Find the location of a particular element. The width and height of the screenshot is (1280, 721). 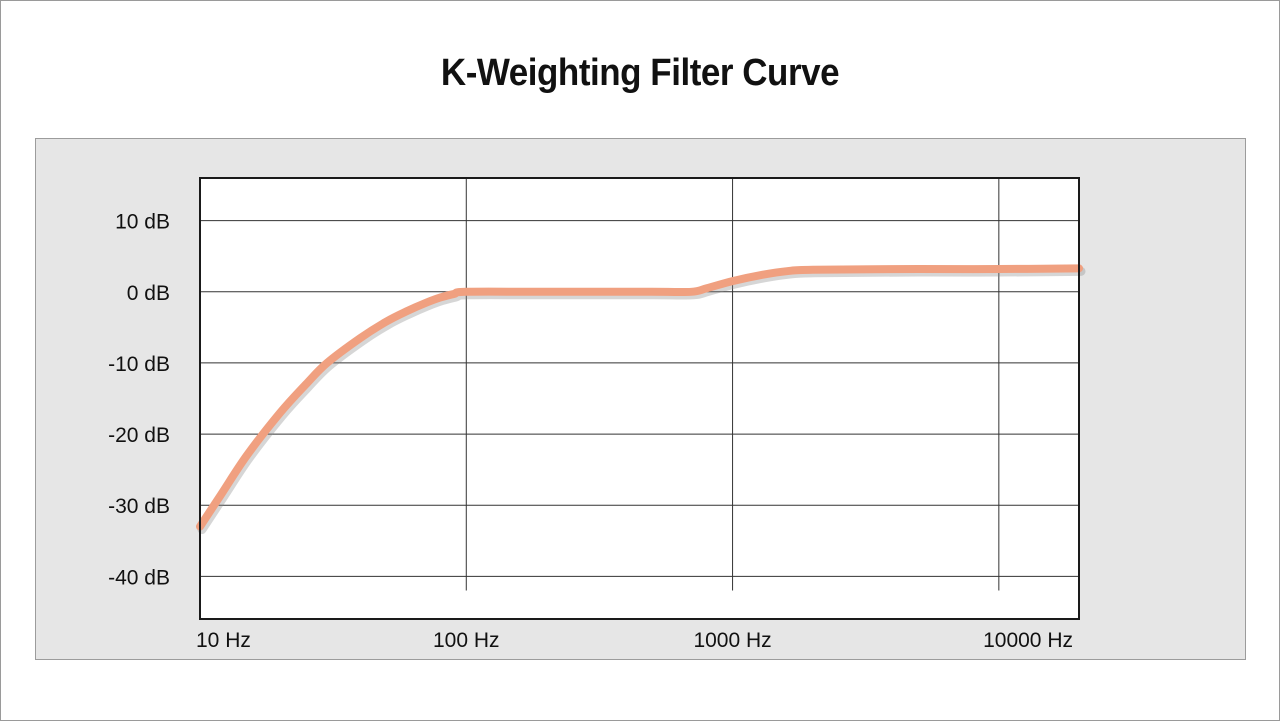

x-tick-label: 10000 Hz is located at coordinates (1028, 640).